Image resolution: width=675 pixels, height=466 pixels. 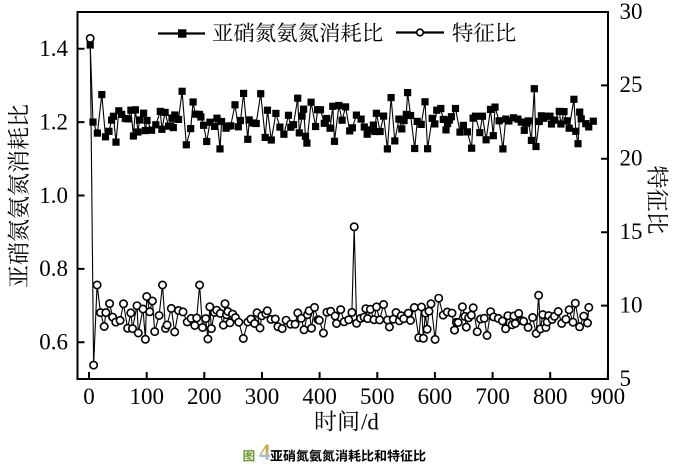 I want to click on svg-text: 25, so click(x=631, y=84).